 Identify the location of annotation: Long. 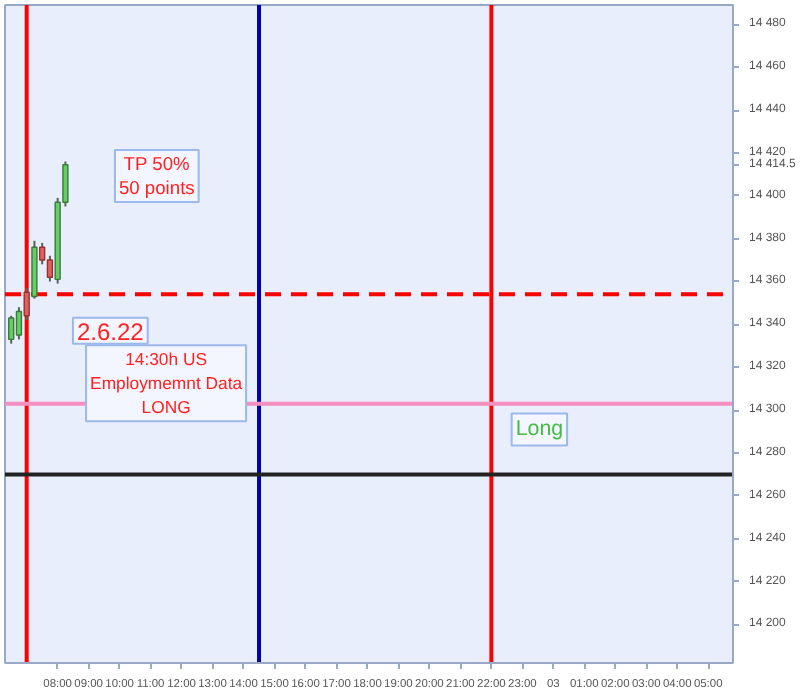
(539, 429).